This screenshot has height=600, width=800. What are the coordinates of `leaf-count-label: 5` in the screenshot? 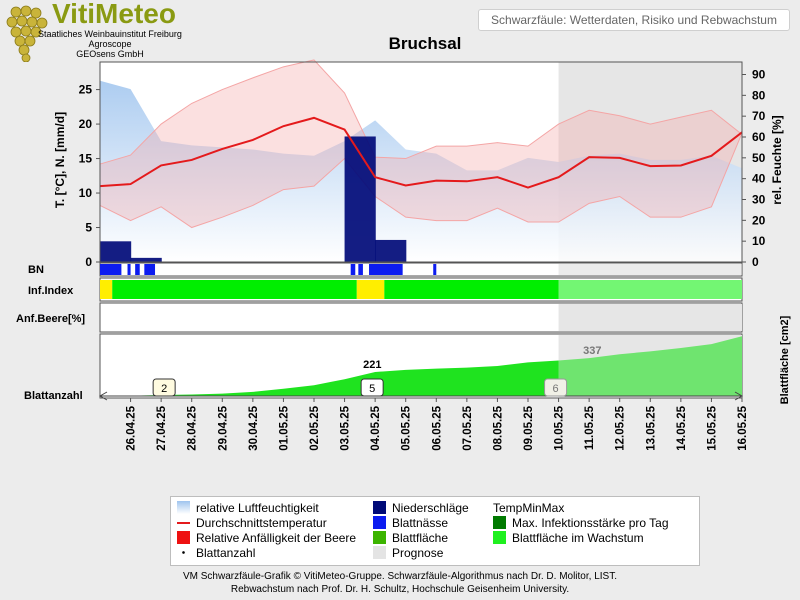 It's located at (372, 389).